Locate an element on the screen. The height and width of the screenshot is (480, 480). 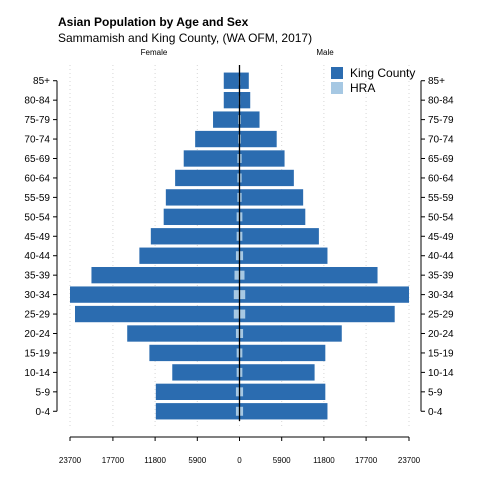
left-age-label: 15-19 is located at coordinates (37, 353).